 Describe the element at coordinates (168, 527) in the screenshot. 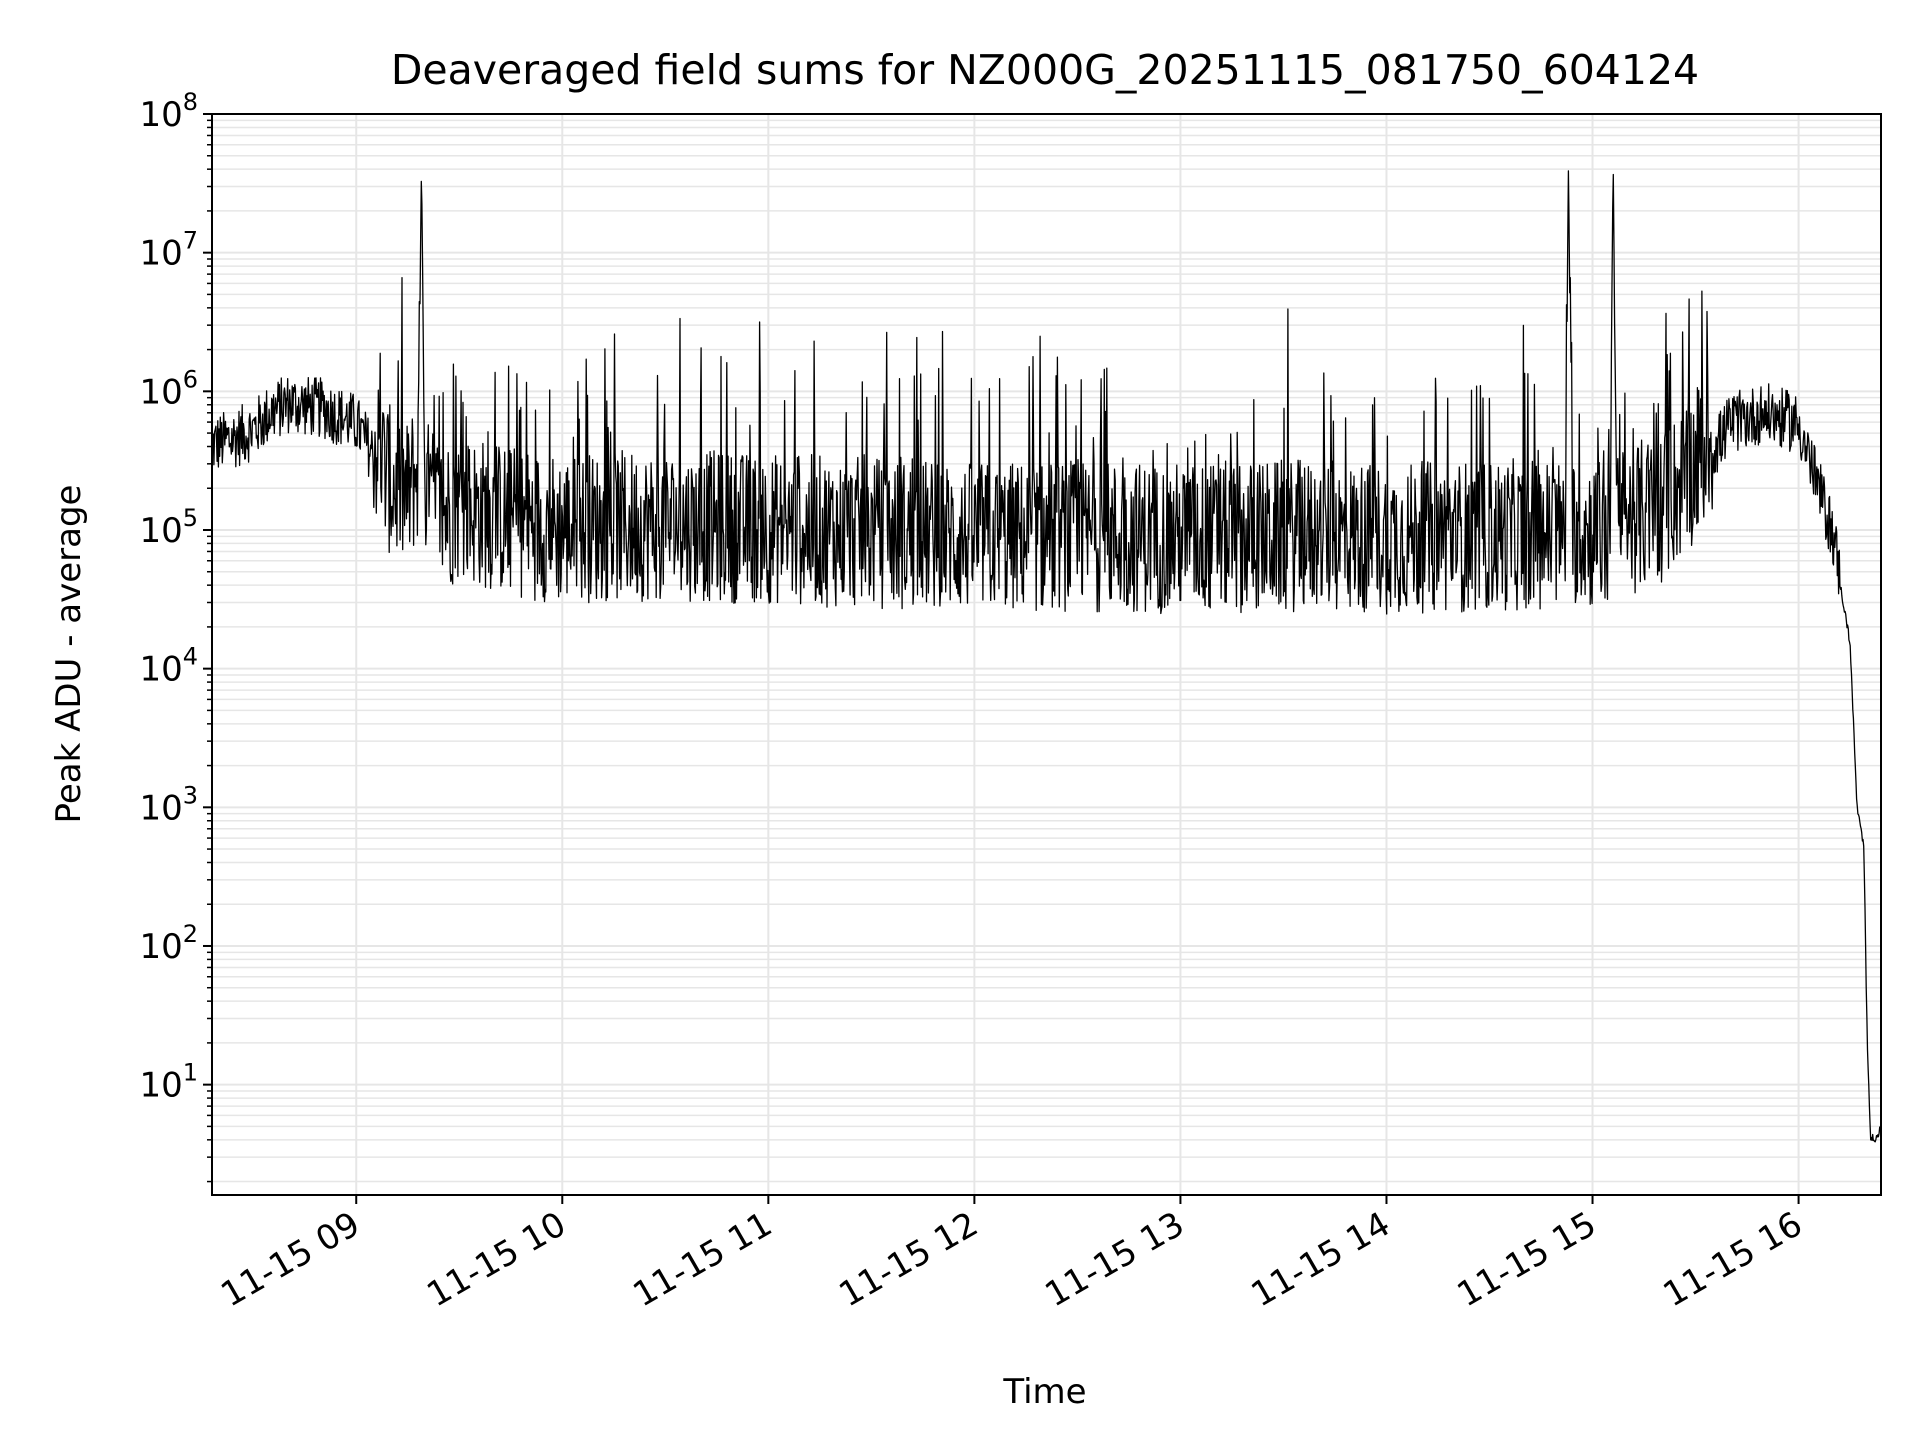

I see `y-tick-label: 10⁵` at that location.